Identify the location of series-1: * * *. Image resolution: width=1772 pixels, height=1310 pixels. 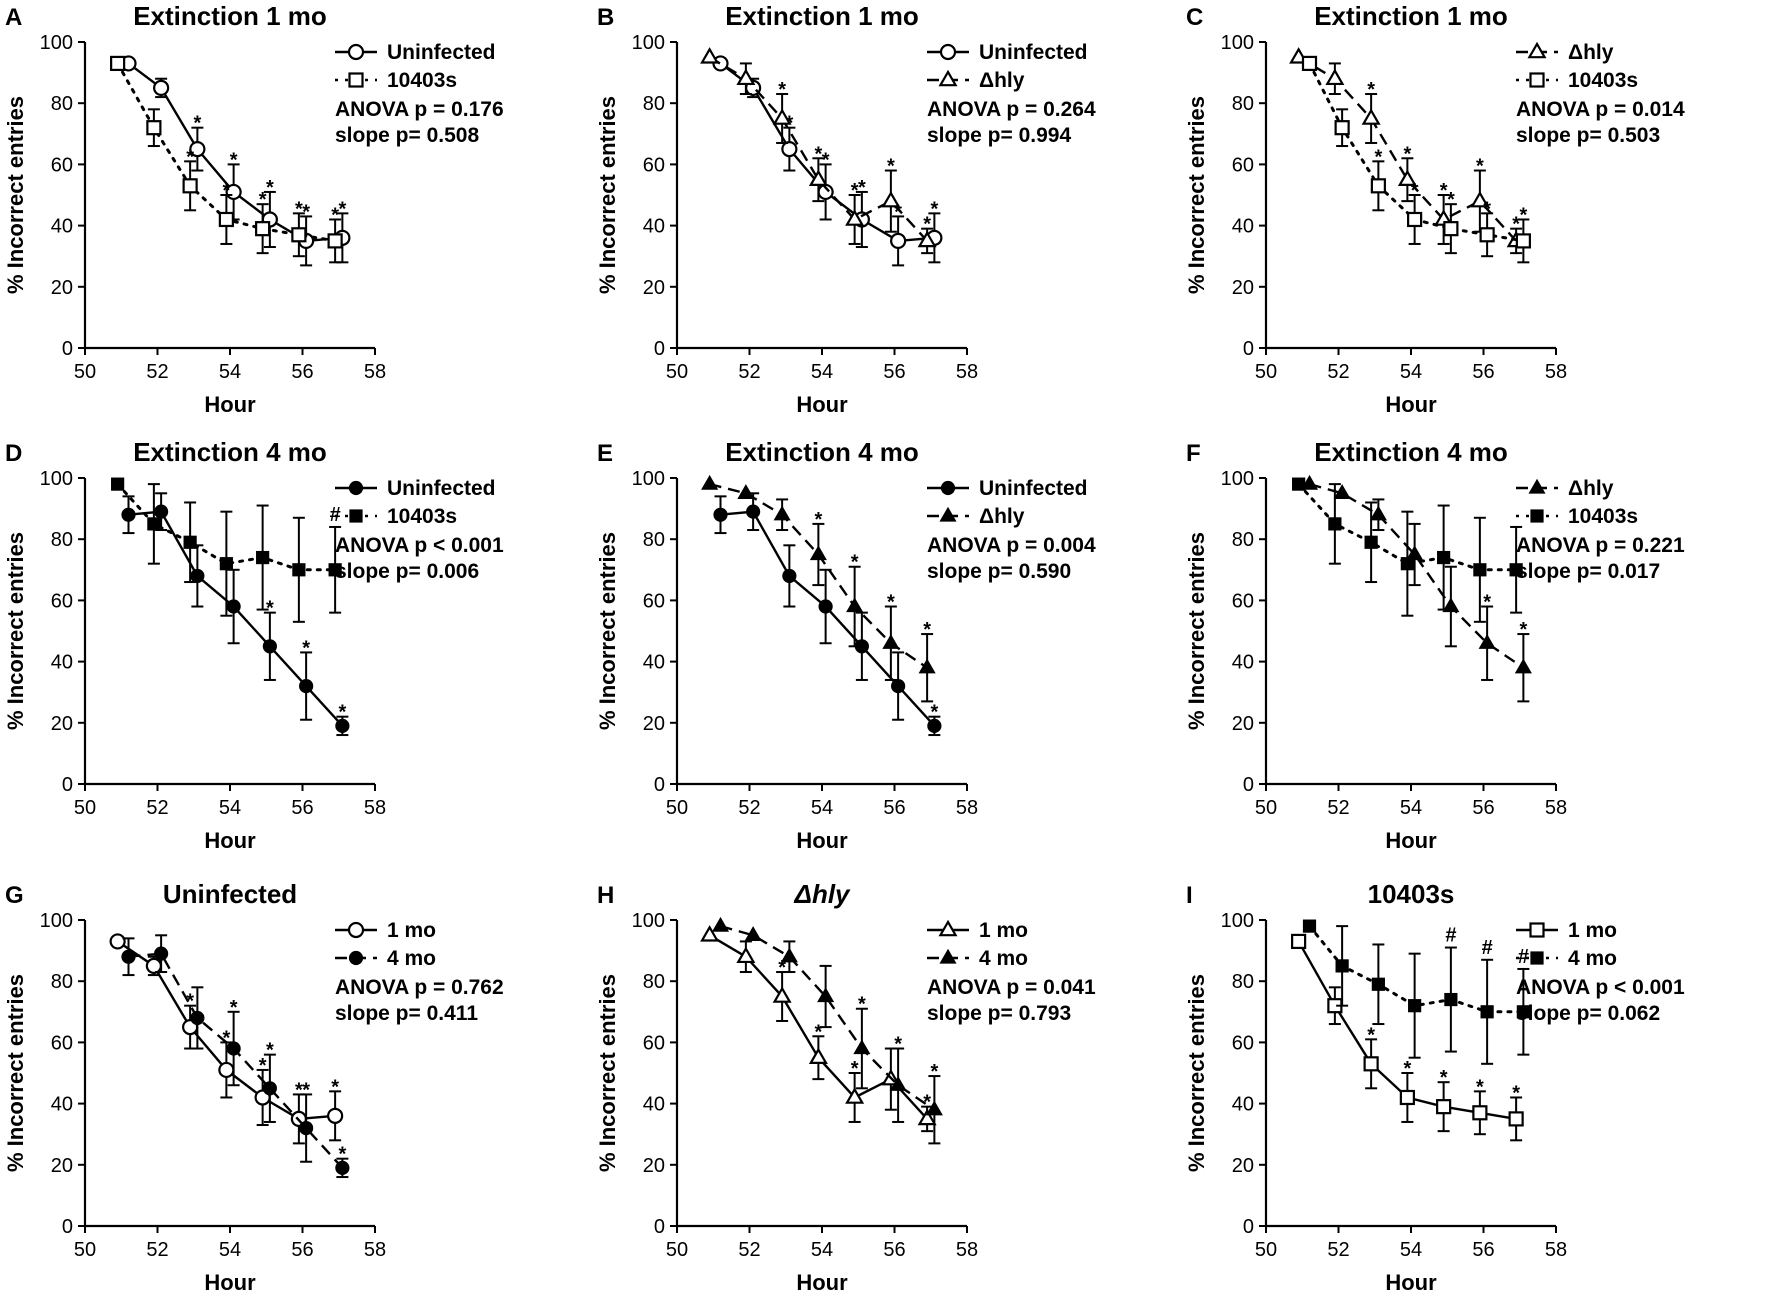
(235, 614).